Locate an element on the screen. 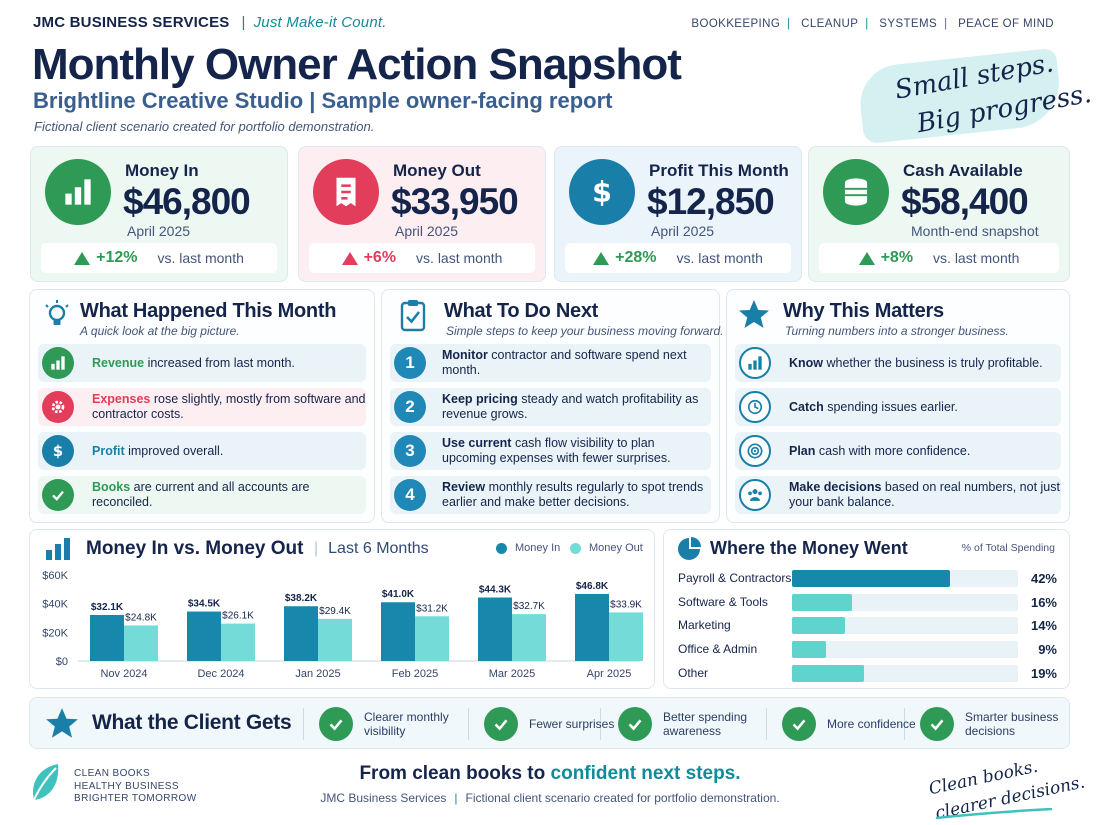  kpi-period: April 2025 is located at coordinates (159, 231).